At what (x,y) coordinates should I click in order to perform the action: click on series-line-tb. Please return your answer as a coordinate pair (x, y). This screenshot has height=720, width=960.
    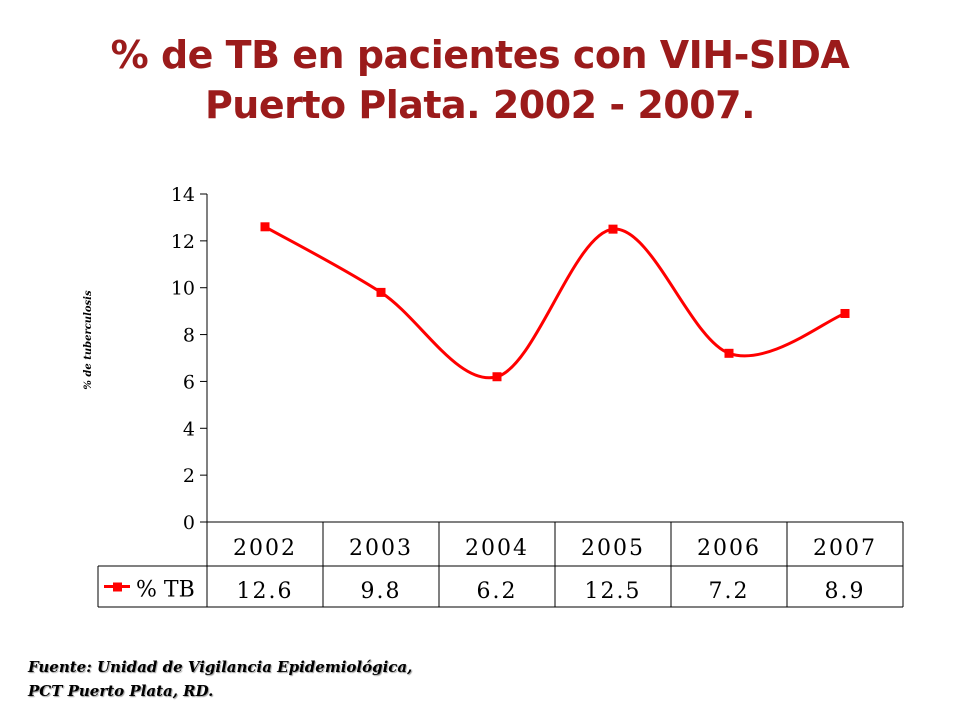
    Looking at the image, I should click on (555, 302).